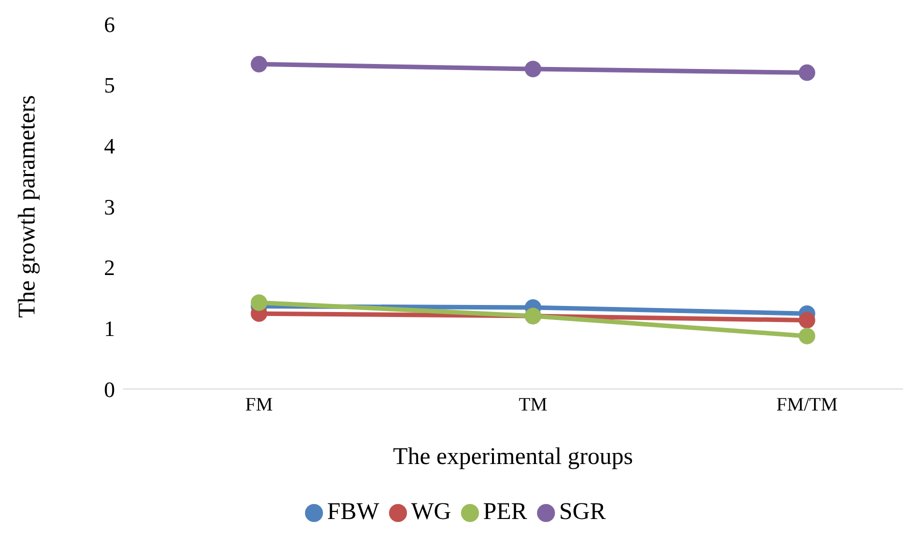 The image size is (919, 554). I want to click on y-tick-label: 4, so click(109, 145).